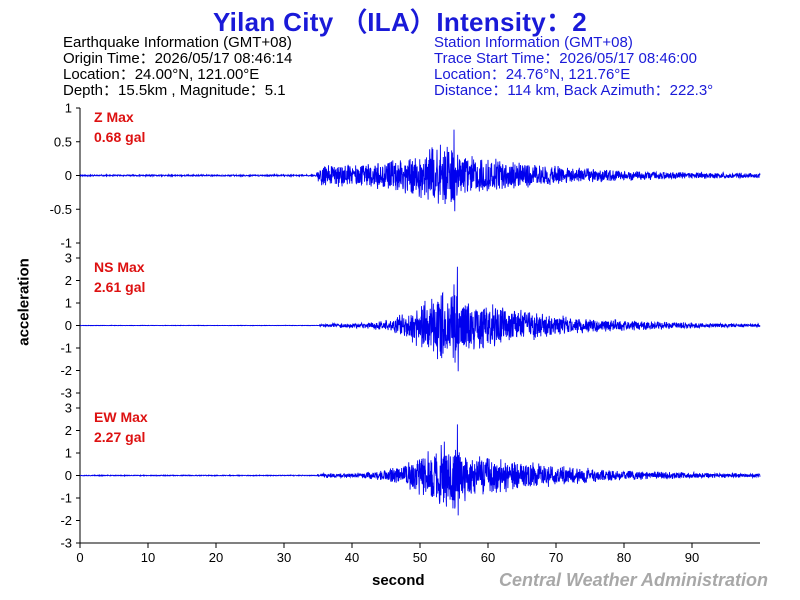 Image resolution: width=800 pixels, height=600 pixels. I want to click on x-tick-label: 60, so click(488, 557).